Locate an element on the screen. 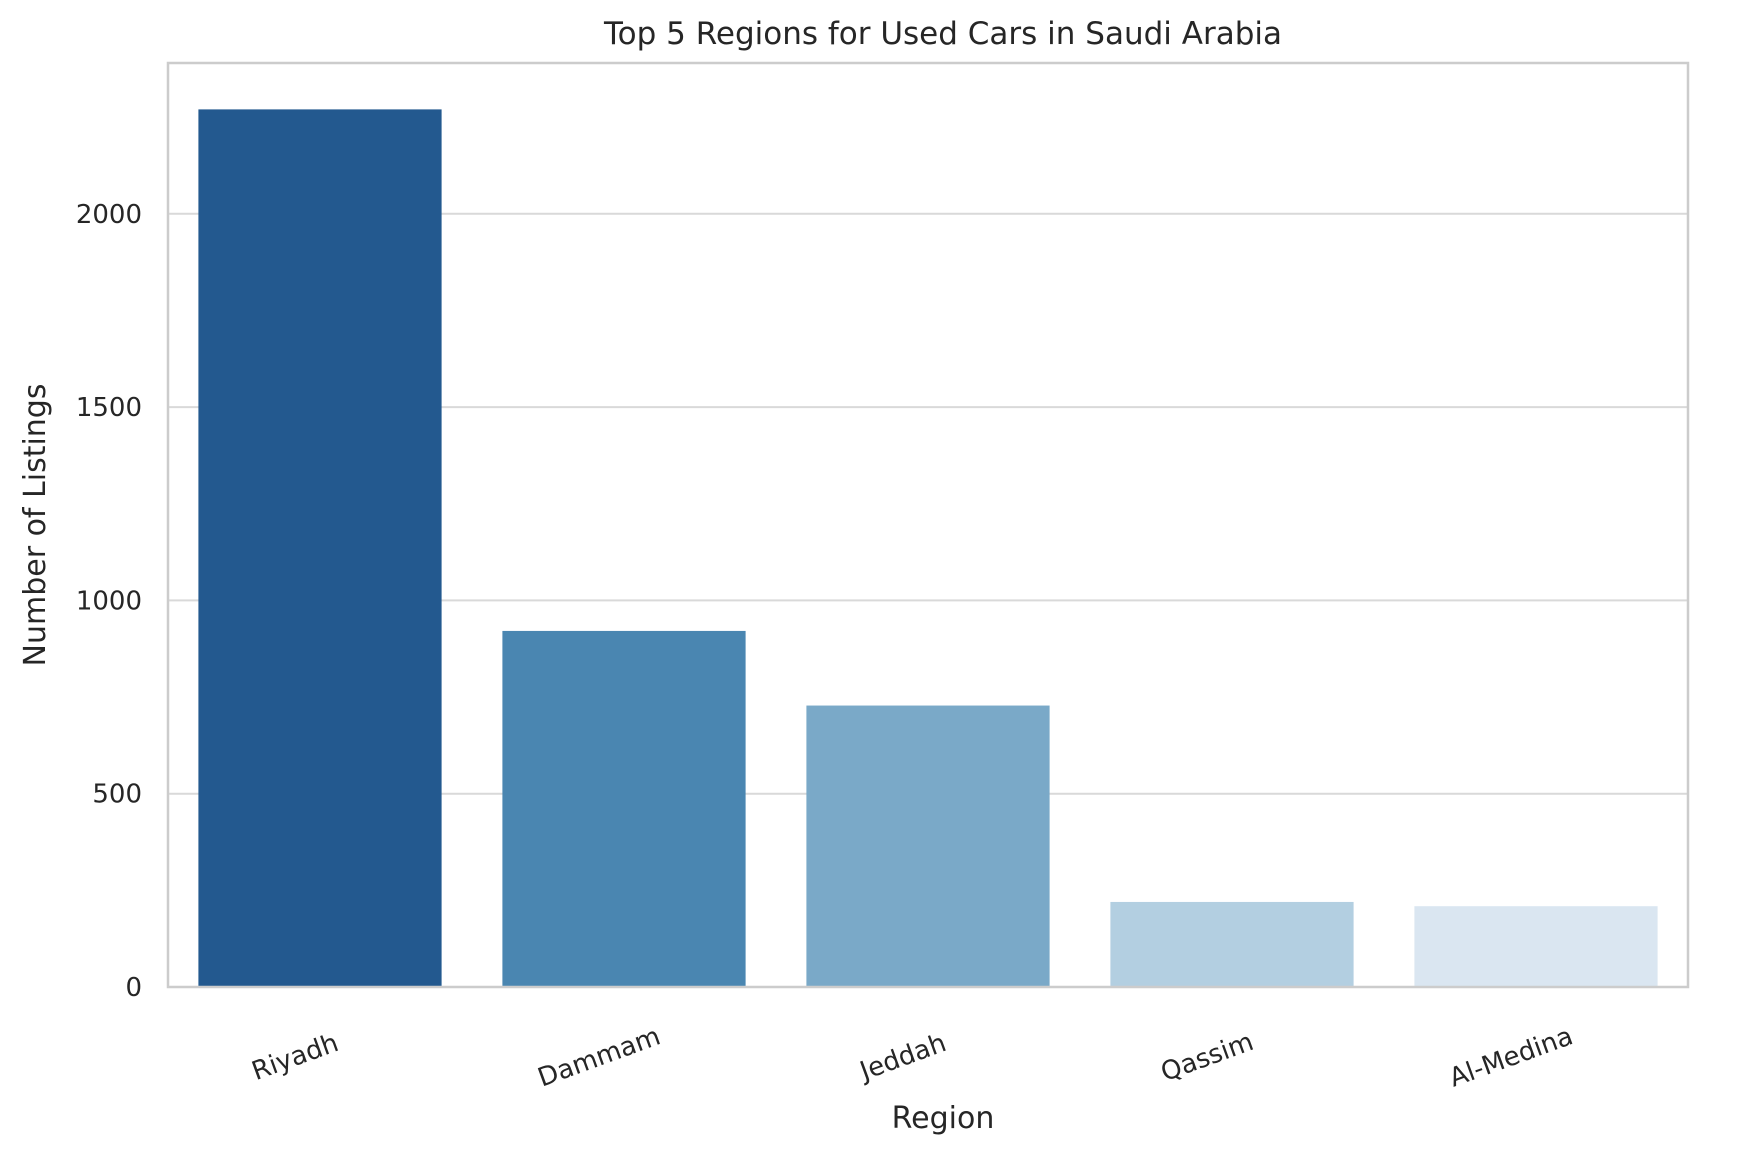  bar-al-medina is located at coordinates (1536, 946).